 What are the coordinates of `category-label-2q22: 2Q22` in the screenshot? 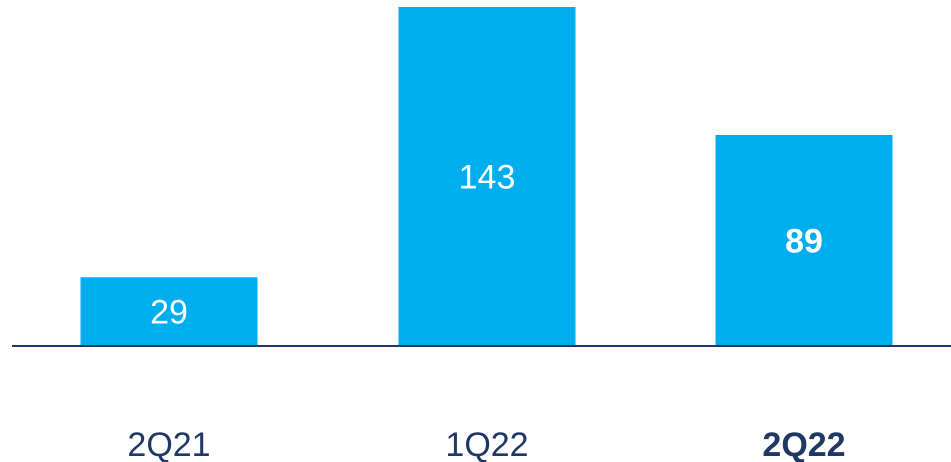 It's located at (803, 444).